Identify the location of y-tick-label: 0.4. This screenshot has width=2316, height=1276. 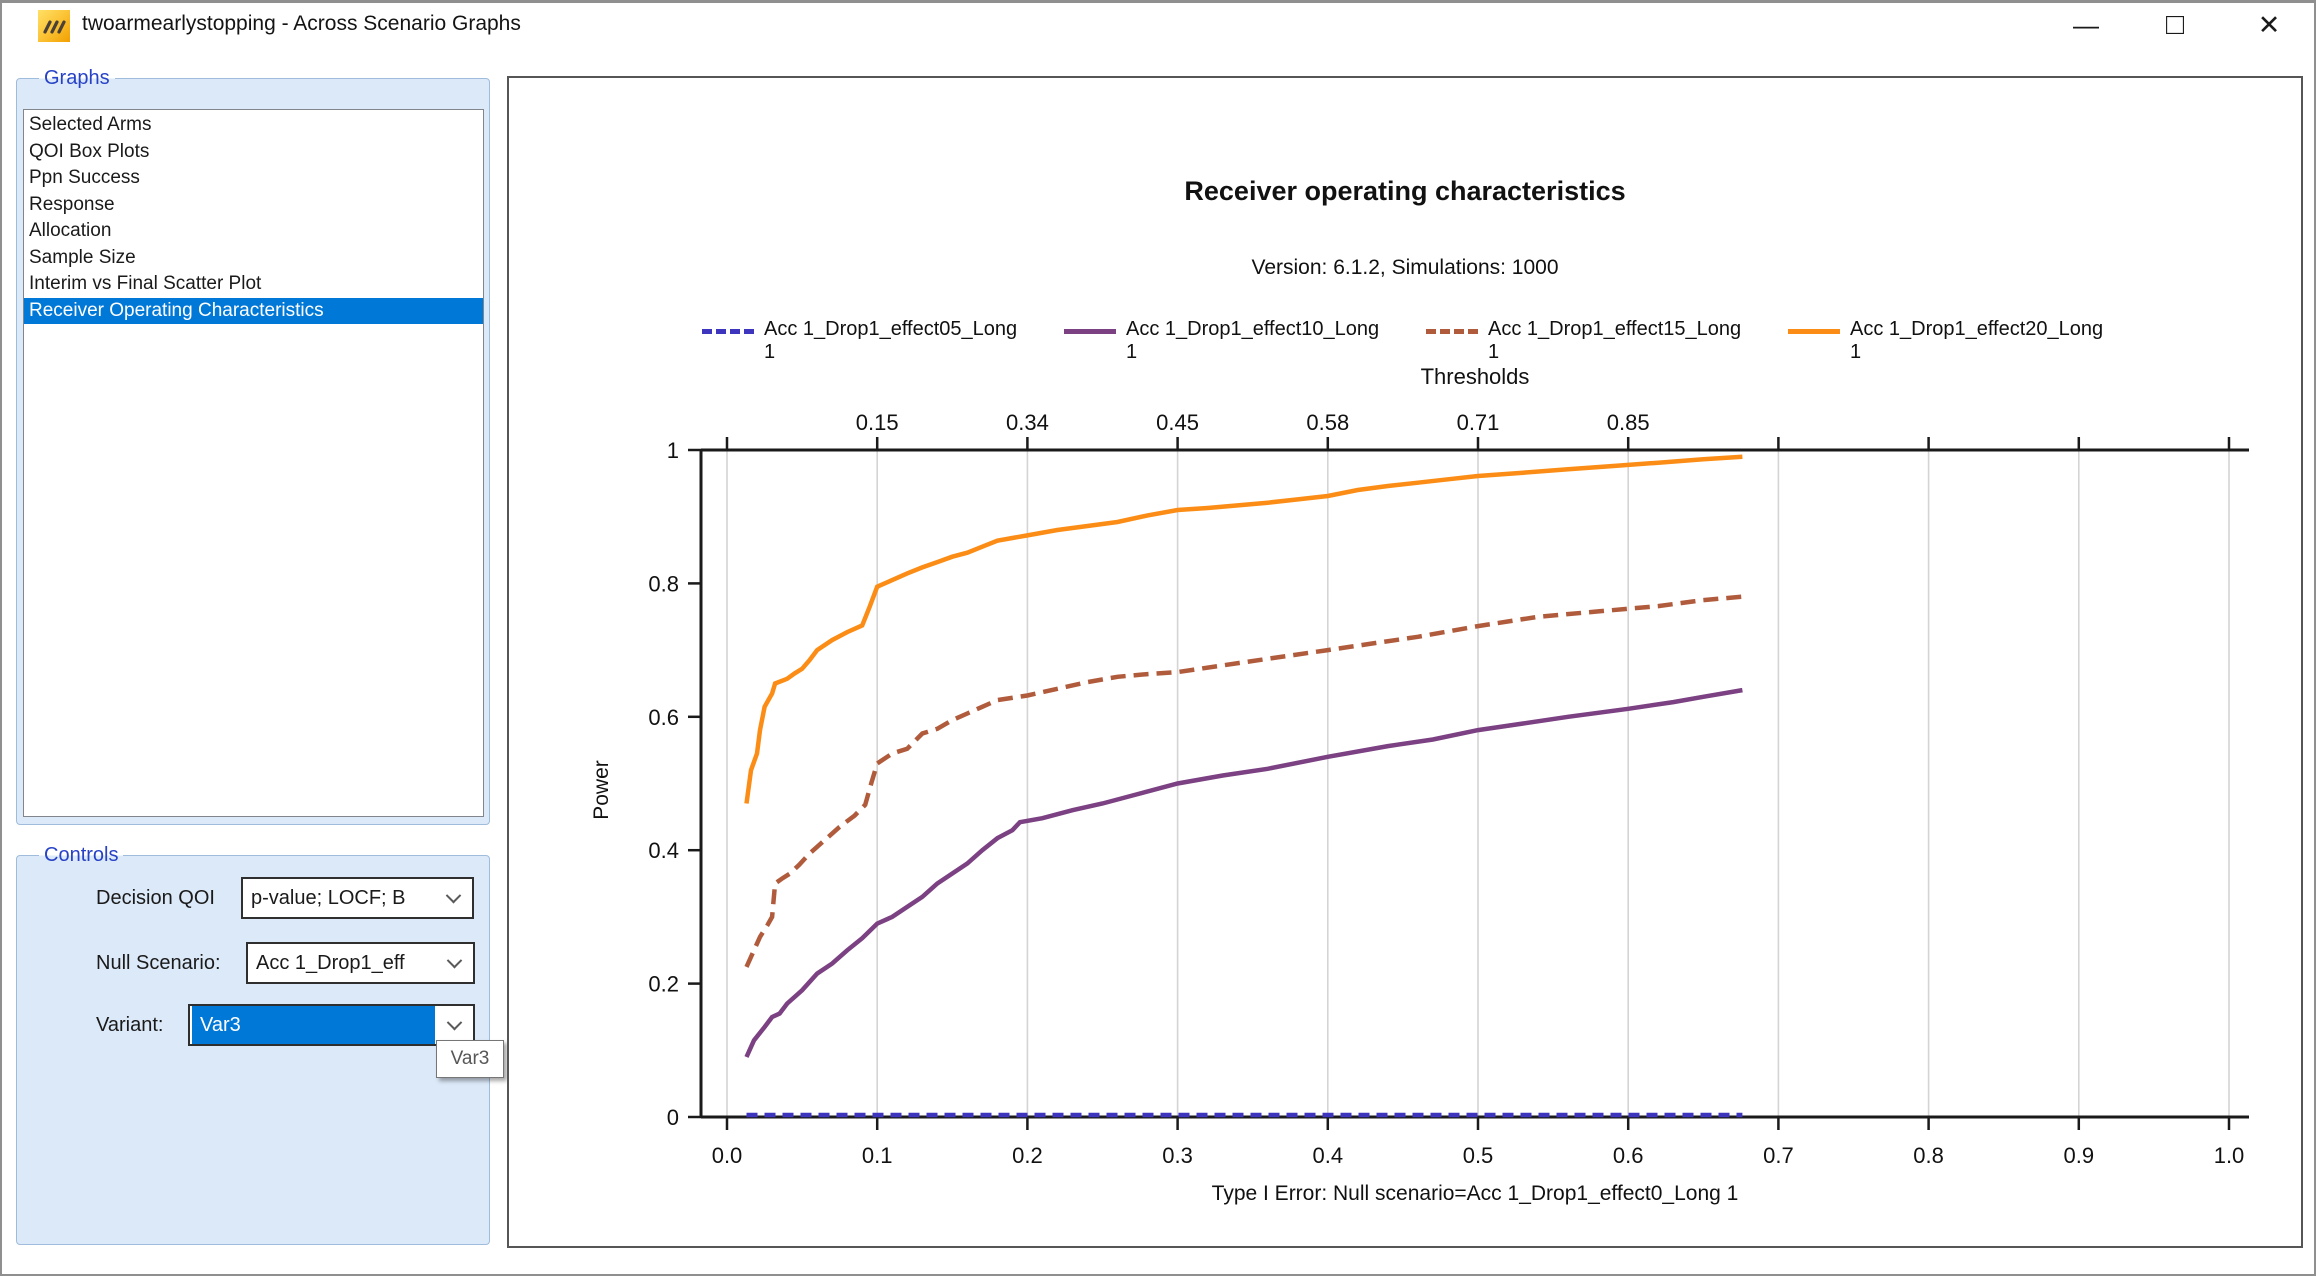
(663, 850).